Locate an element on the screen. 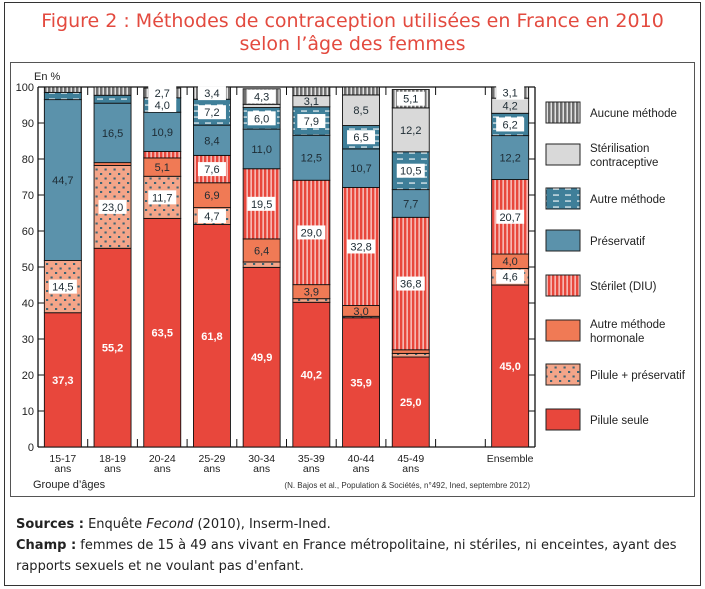 This screenshot has width=705, height=589. x-tick-label: 20-24 is located at coordinates (162, 459).